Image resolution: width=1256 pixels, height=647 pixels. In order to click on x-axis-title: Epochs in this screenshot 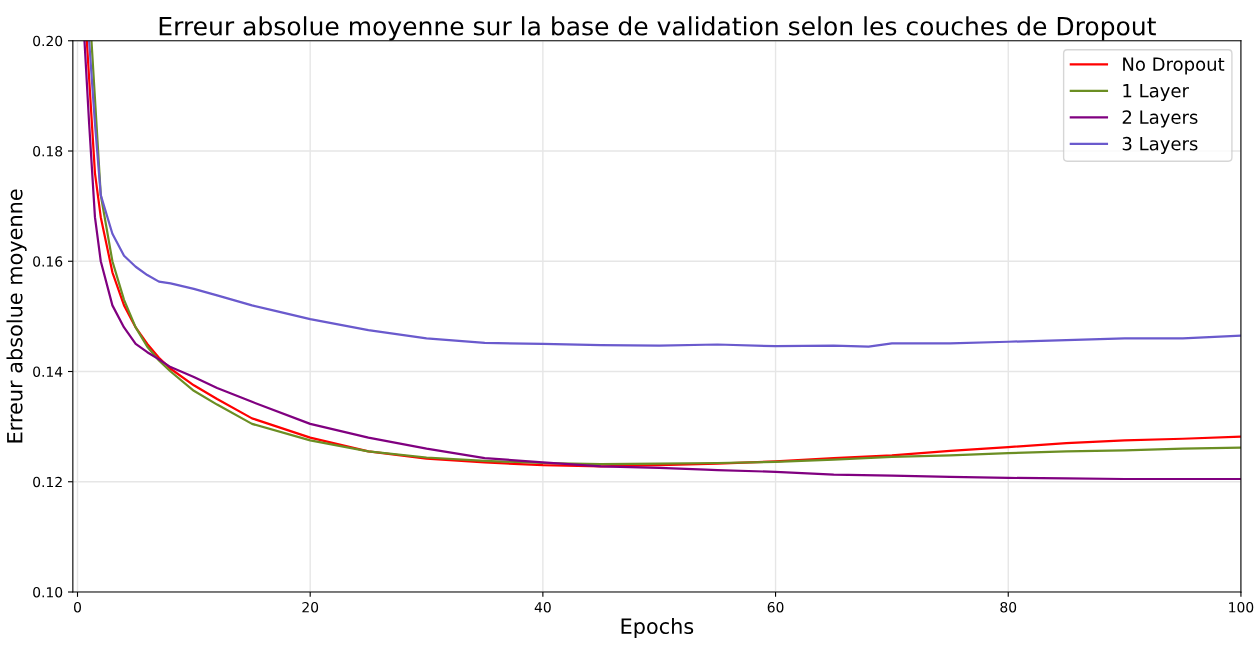, I will do `click(657, 628)`.